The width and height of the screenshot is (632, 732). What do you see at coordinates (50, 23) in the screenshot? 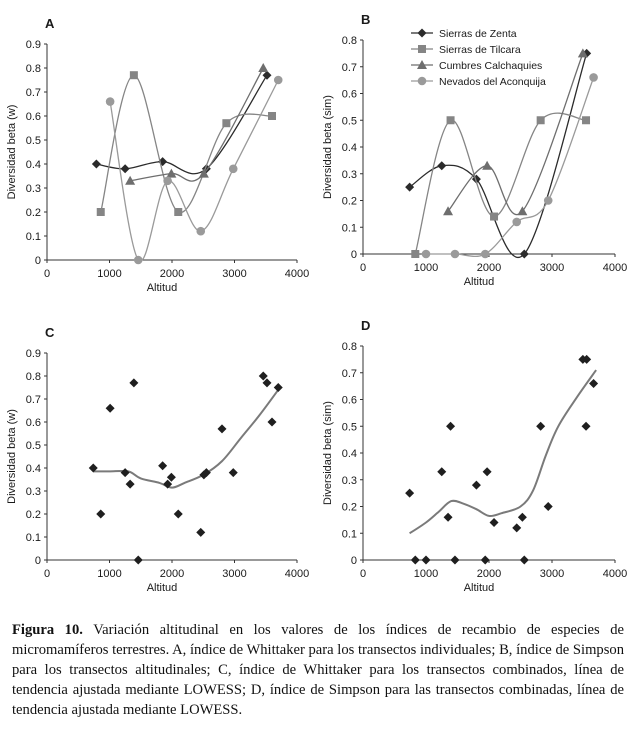
I see `panel-letter: A` at bounding box center [50, 23].